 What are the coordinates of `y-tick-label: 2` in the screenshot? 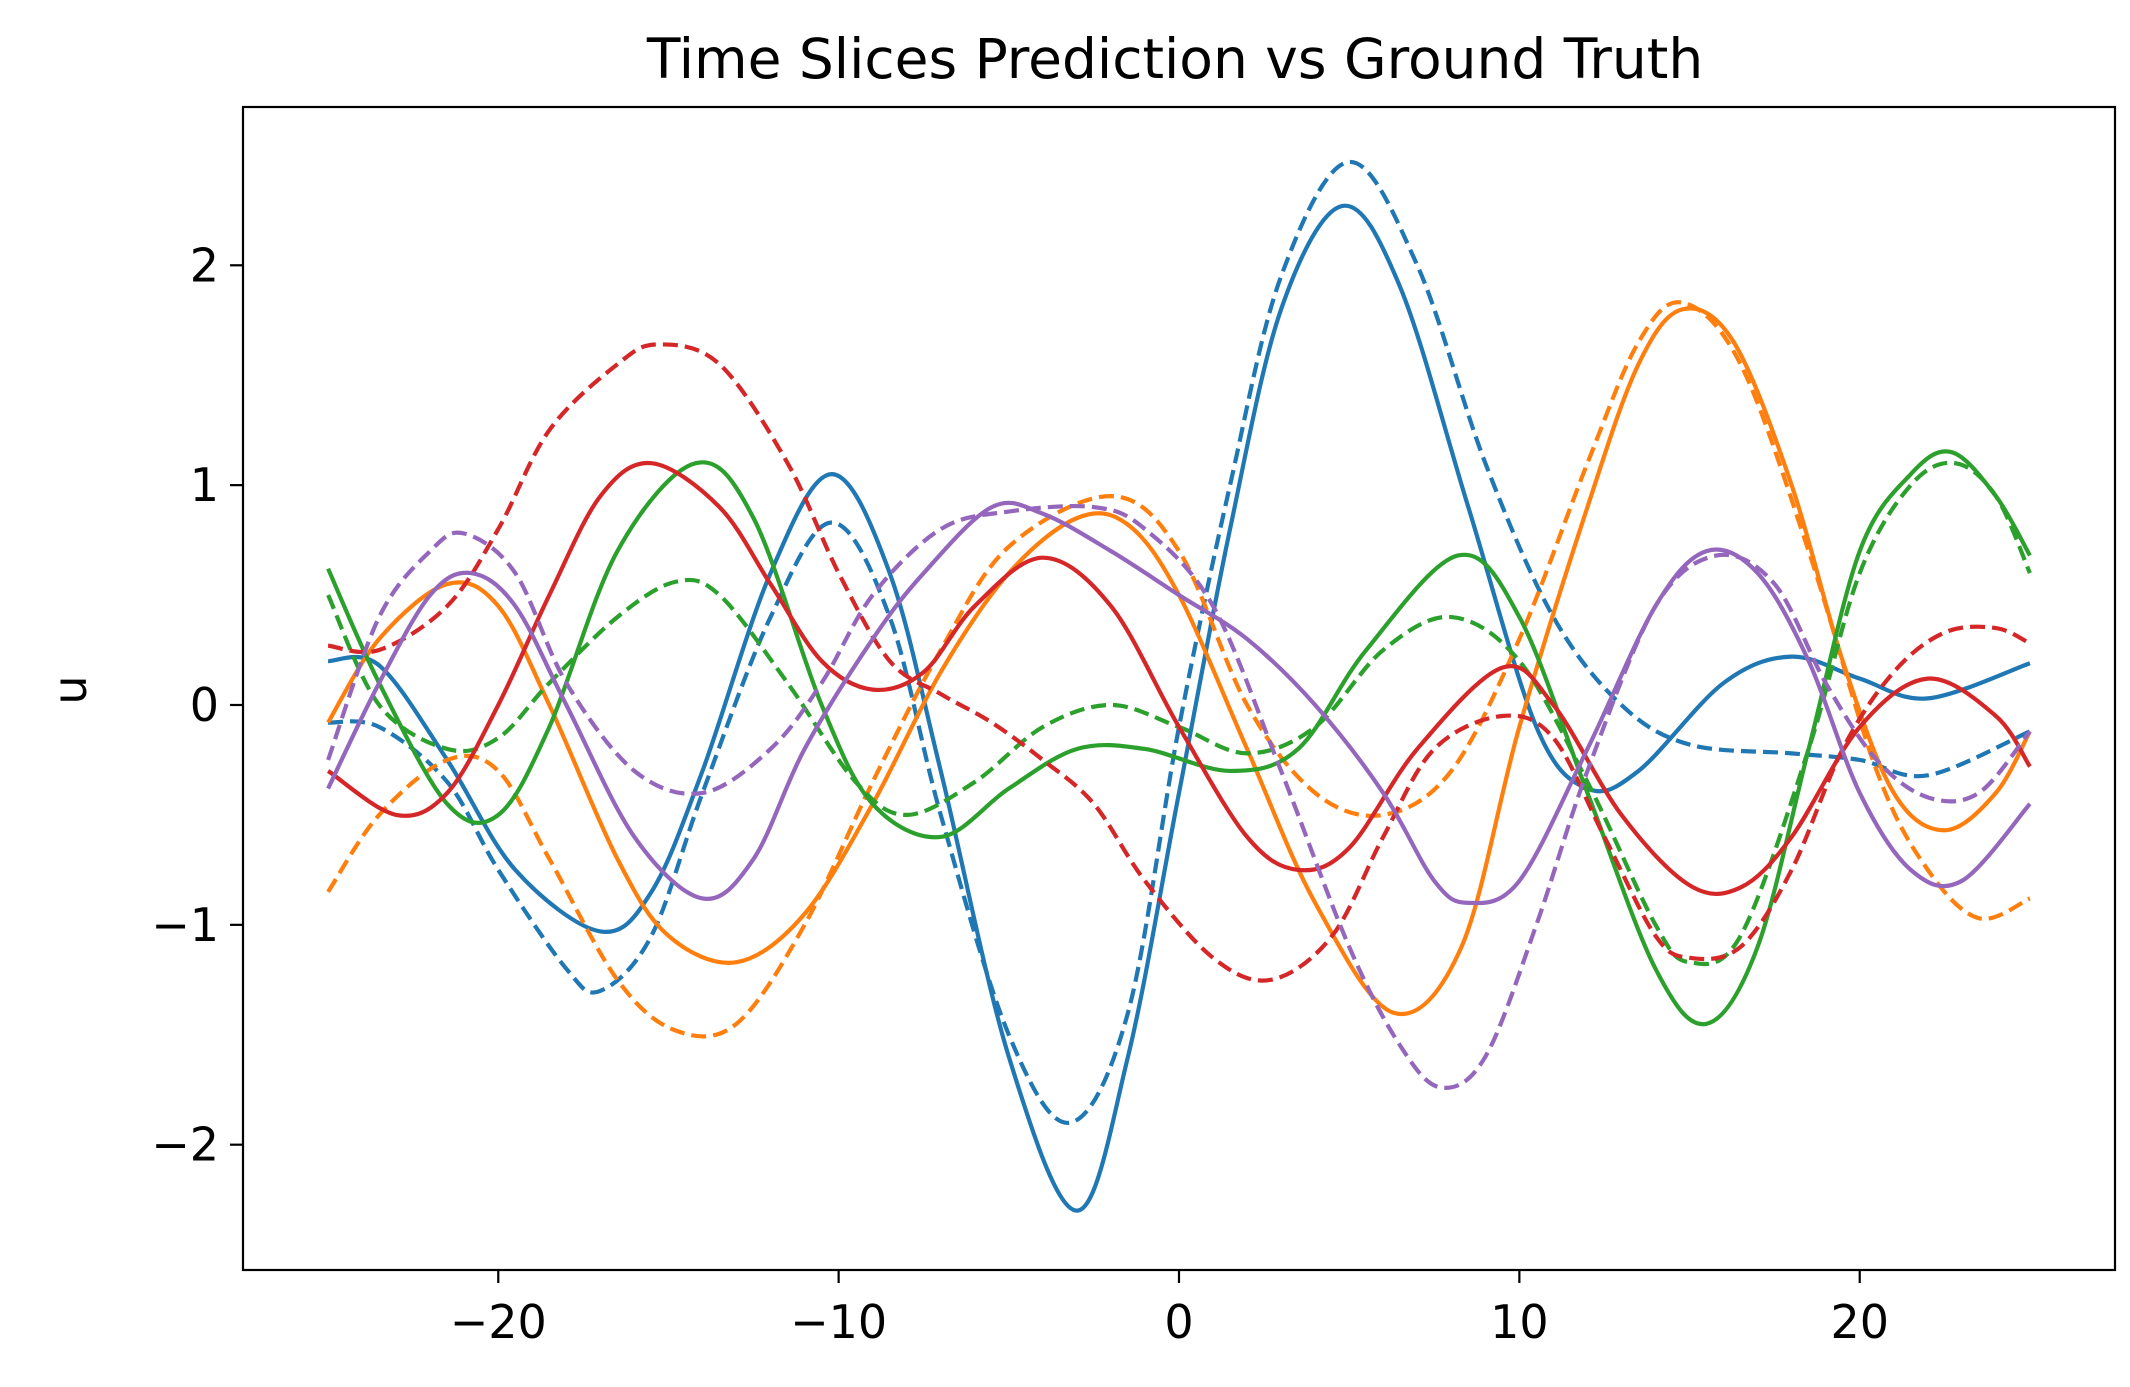 It's located at (204, 265).